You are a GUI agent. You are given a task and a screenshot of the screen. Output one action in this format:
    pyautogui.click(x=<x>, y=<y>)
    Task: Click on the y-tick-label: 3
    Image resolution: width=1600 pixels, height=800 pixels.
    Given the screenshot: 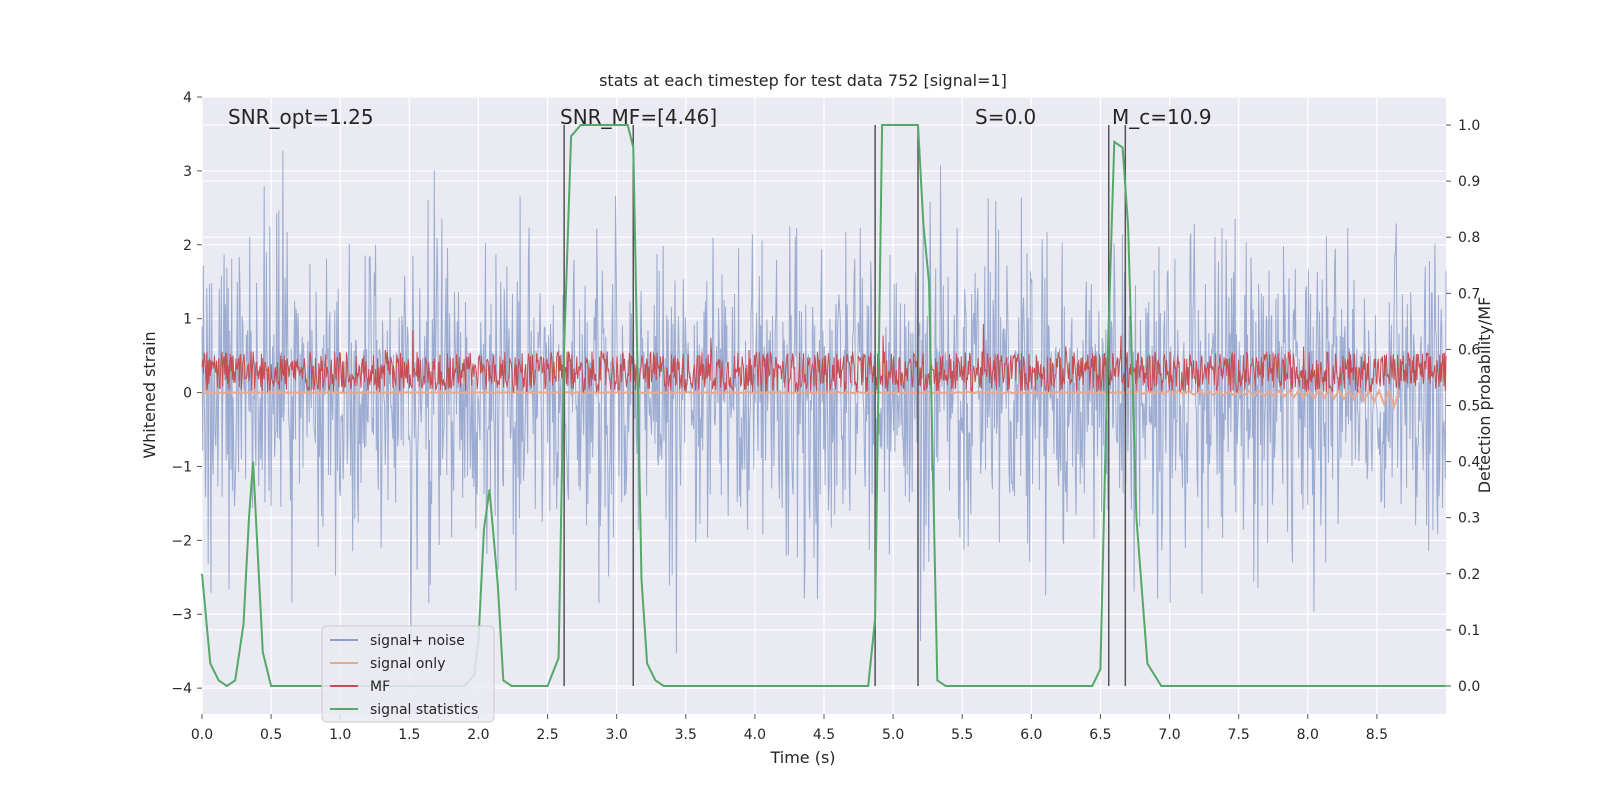 What is the action you would take?
    pyautogui.click(x=187, y=172)
    